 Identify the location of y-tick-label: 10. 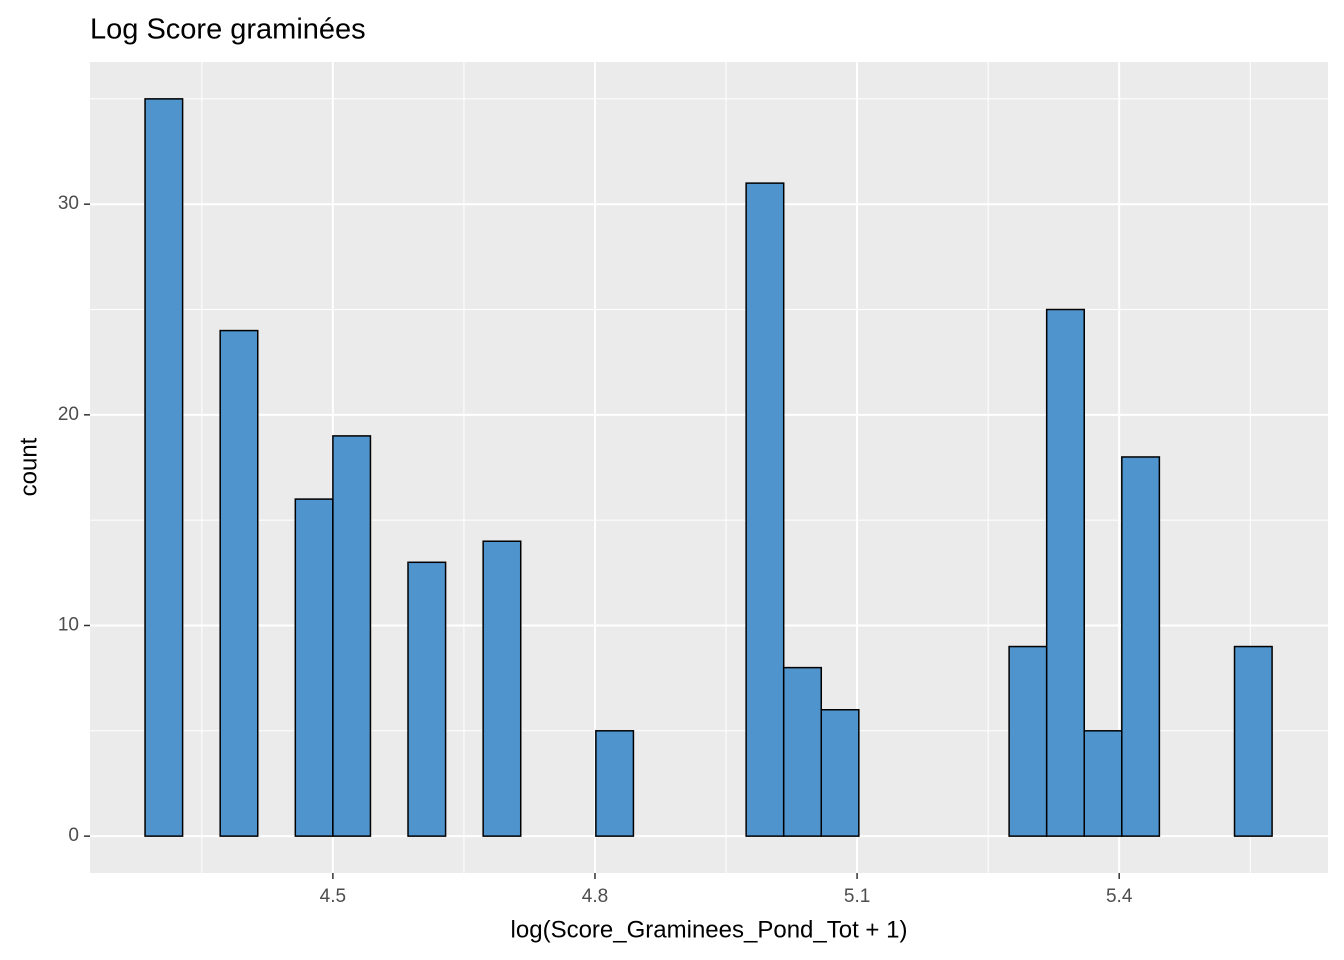
(68, 625).